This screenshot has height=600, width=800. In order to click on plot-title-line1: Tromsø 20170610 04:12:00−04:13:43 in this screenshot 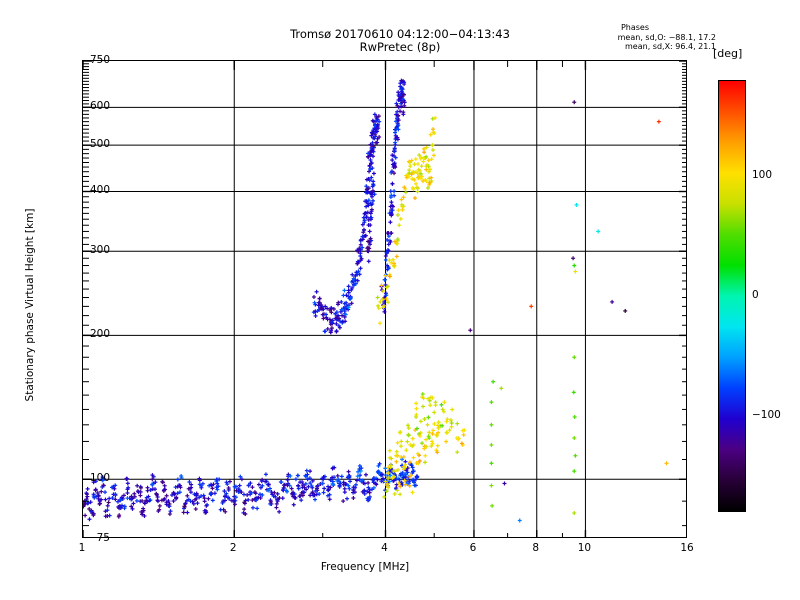, I will do `click(400, 34)`.